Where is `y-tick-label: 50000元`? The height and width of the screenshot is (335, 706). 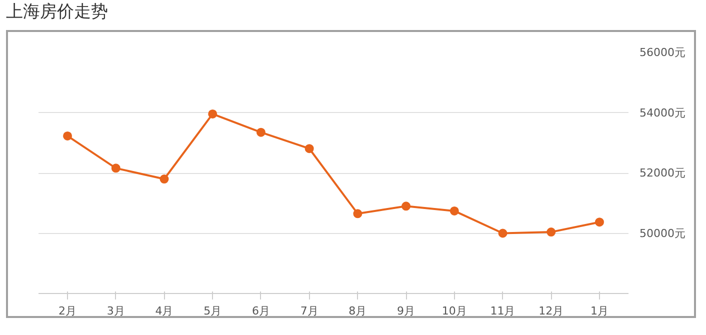
y-tick-label: 50000元 is located at coordinates (663, 233).